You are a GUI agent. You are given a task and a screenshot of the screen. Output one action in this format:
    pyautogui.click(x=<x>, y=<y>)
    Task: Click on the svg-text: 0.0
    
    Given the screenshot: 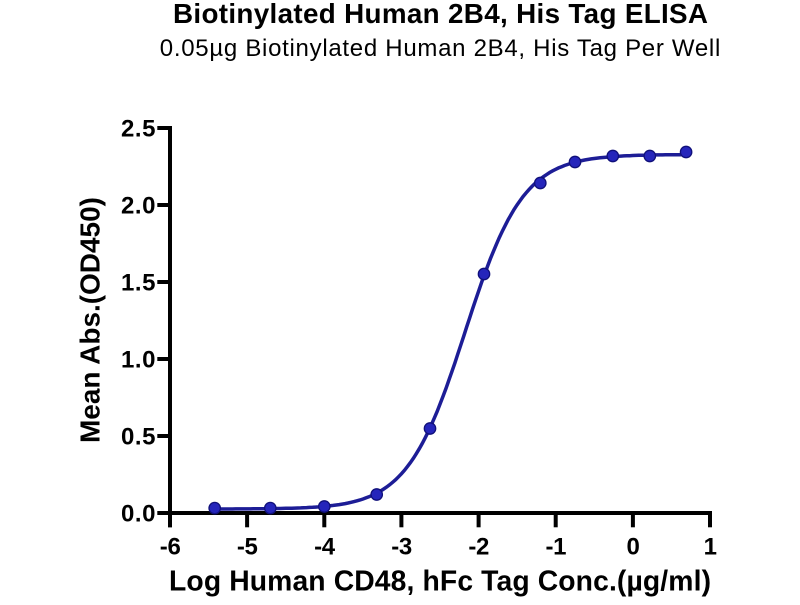 What is the action you would take?
    pyautogui.click(x=138, y=514)
    